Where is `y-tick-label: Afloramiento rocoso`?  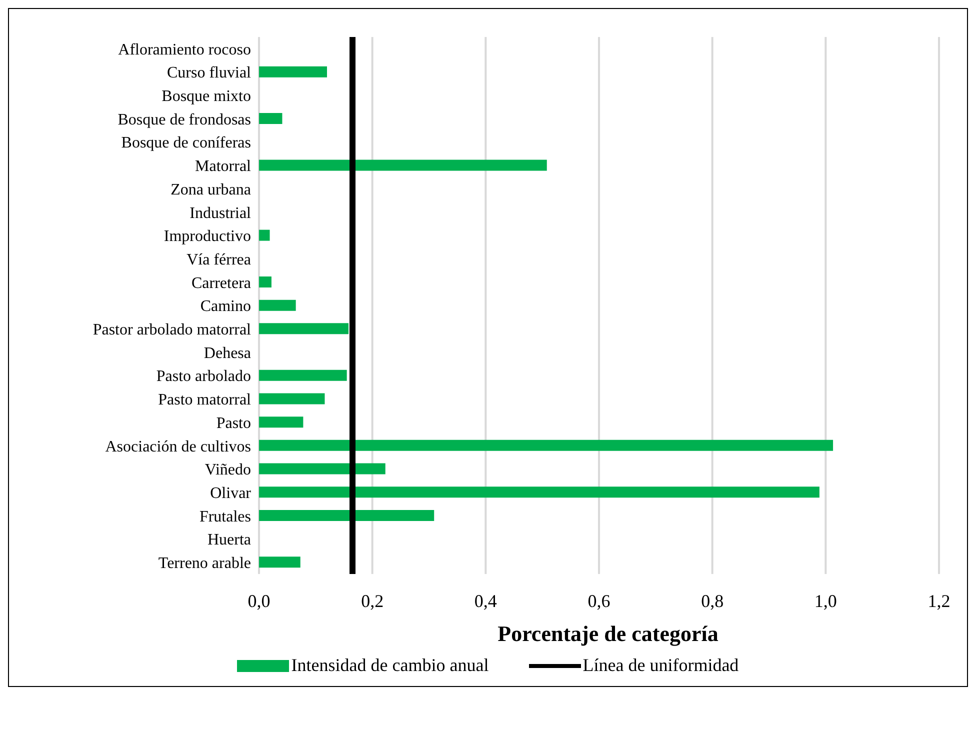
y-tick-label: Afloramiento rocoso is located at coordinates (184, 49).